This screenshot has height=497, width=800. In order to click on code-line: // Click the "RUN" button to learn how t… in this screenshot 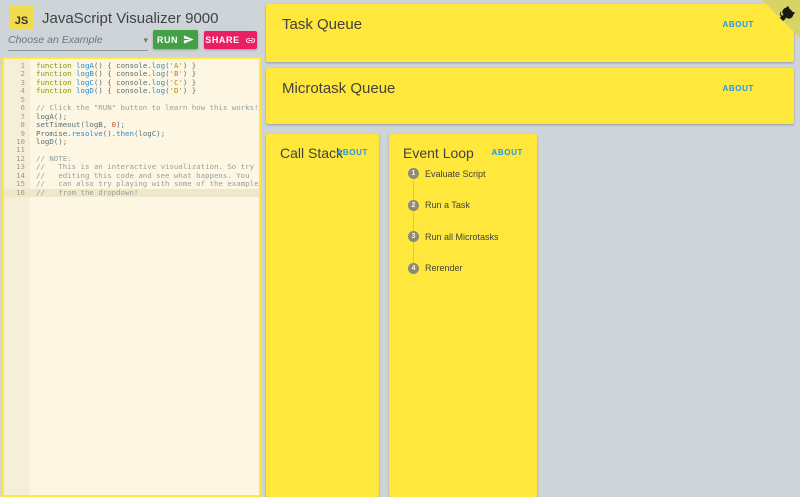, I will do `click(147, 108)`.